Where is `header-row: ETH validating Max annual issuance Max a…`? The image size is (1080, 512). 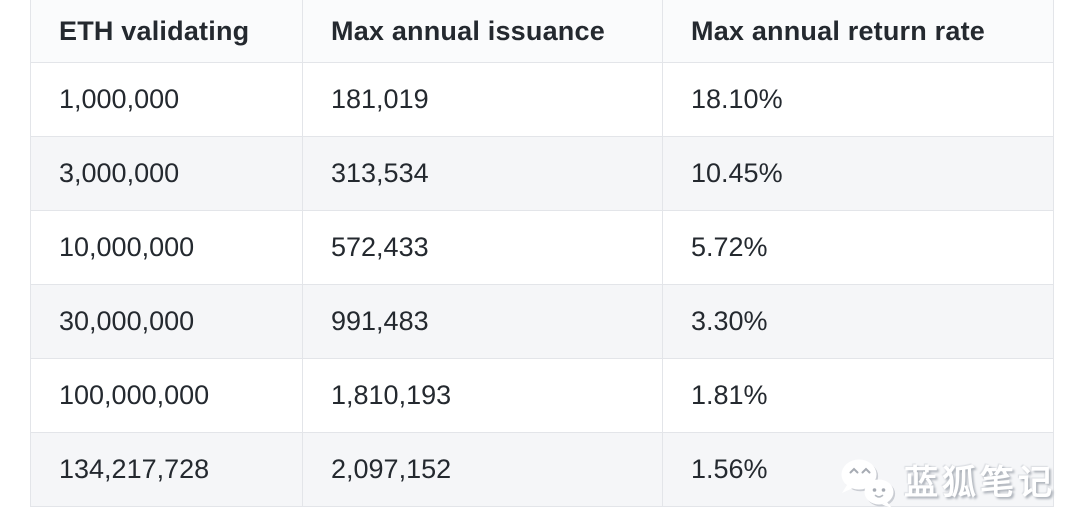 header-row: ETH validating Max annual issuance Max a… is located at coordinates (542, 31).